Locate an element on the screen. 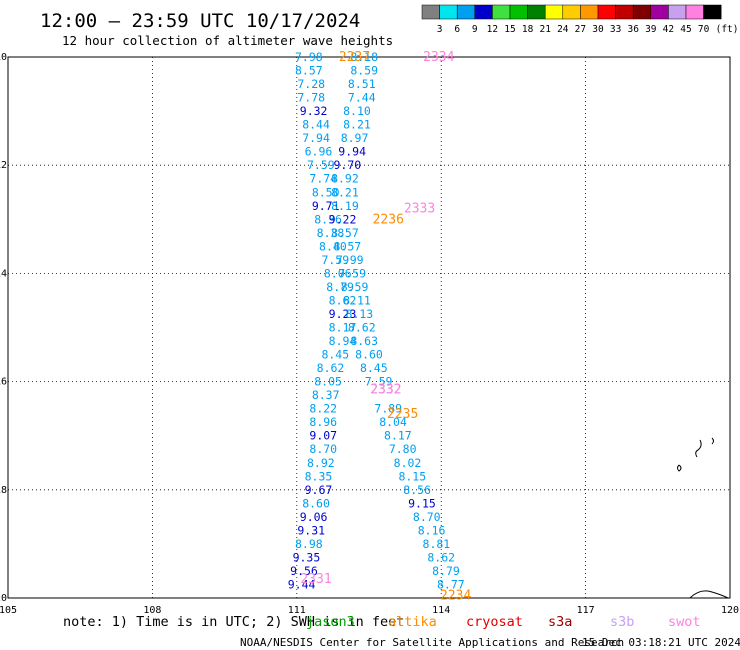  swh-value-label: 9.23 is located at coordinates (343, 314).